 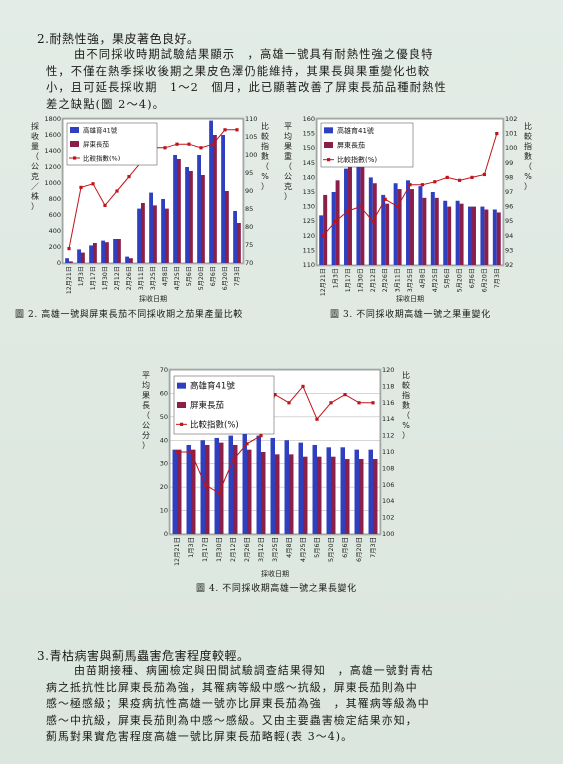 I want to click on section-heading-heat-tolerance: 2.耐熱性強，果皮著色良好。, so click(x=118, y=39).